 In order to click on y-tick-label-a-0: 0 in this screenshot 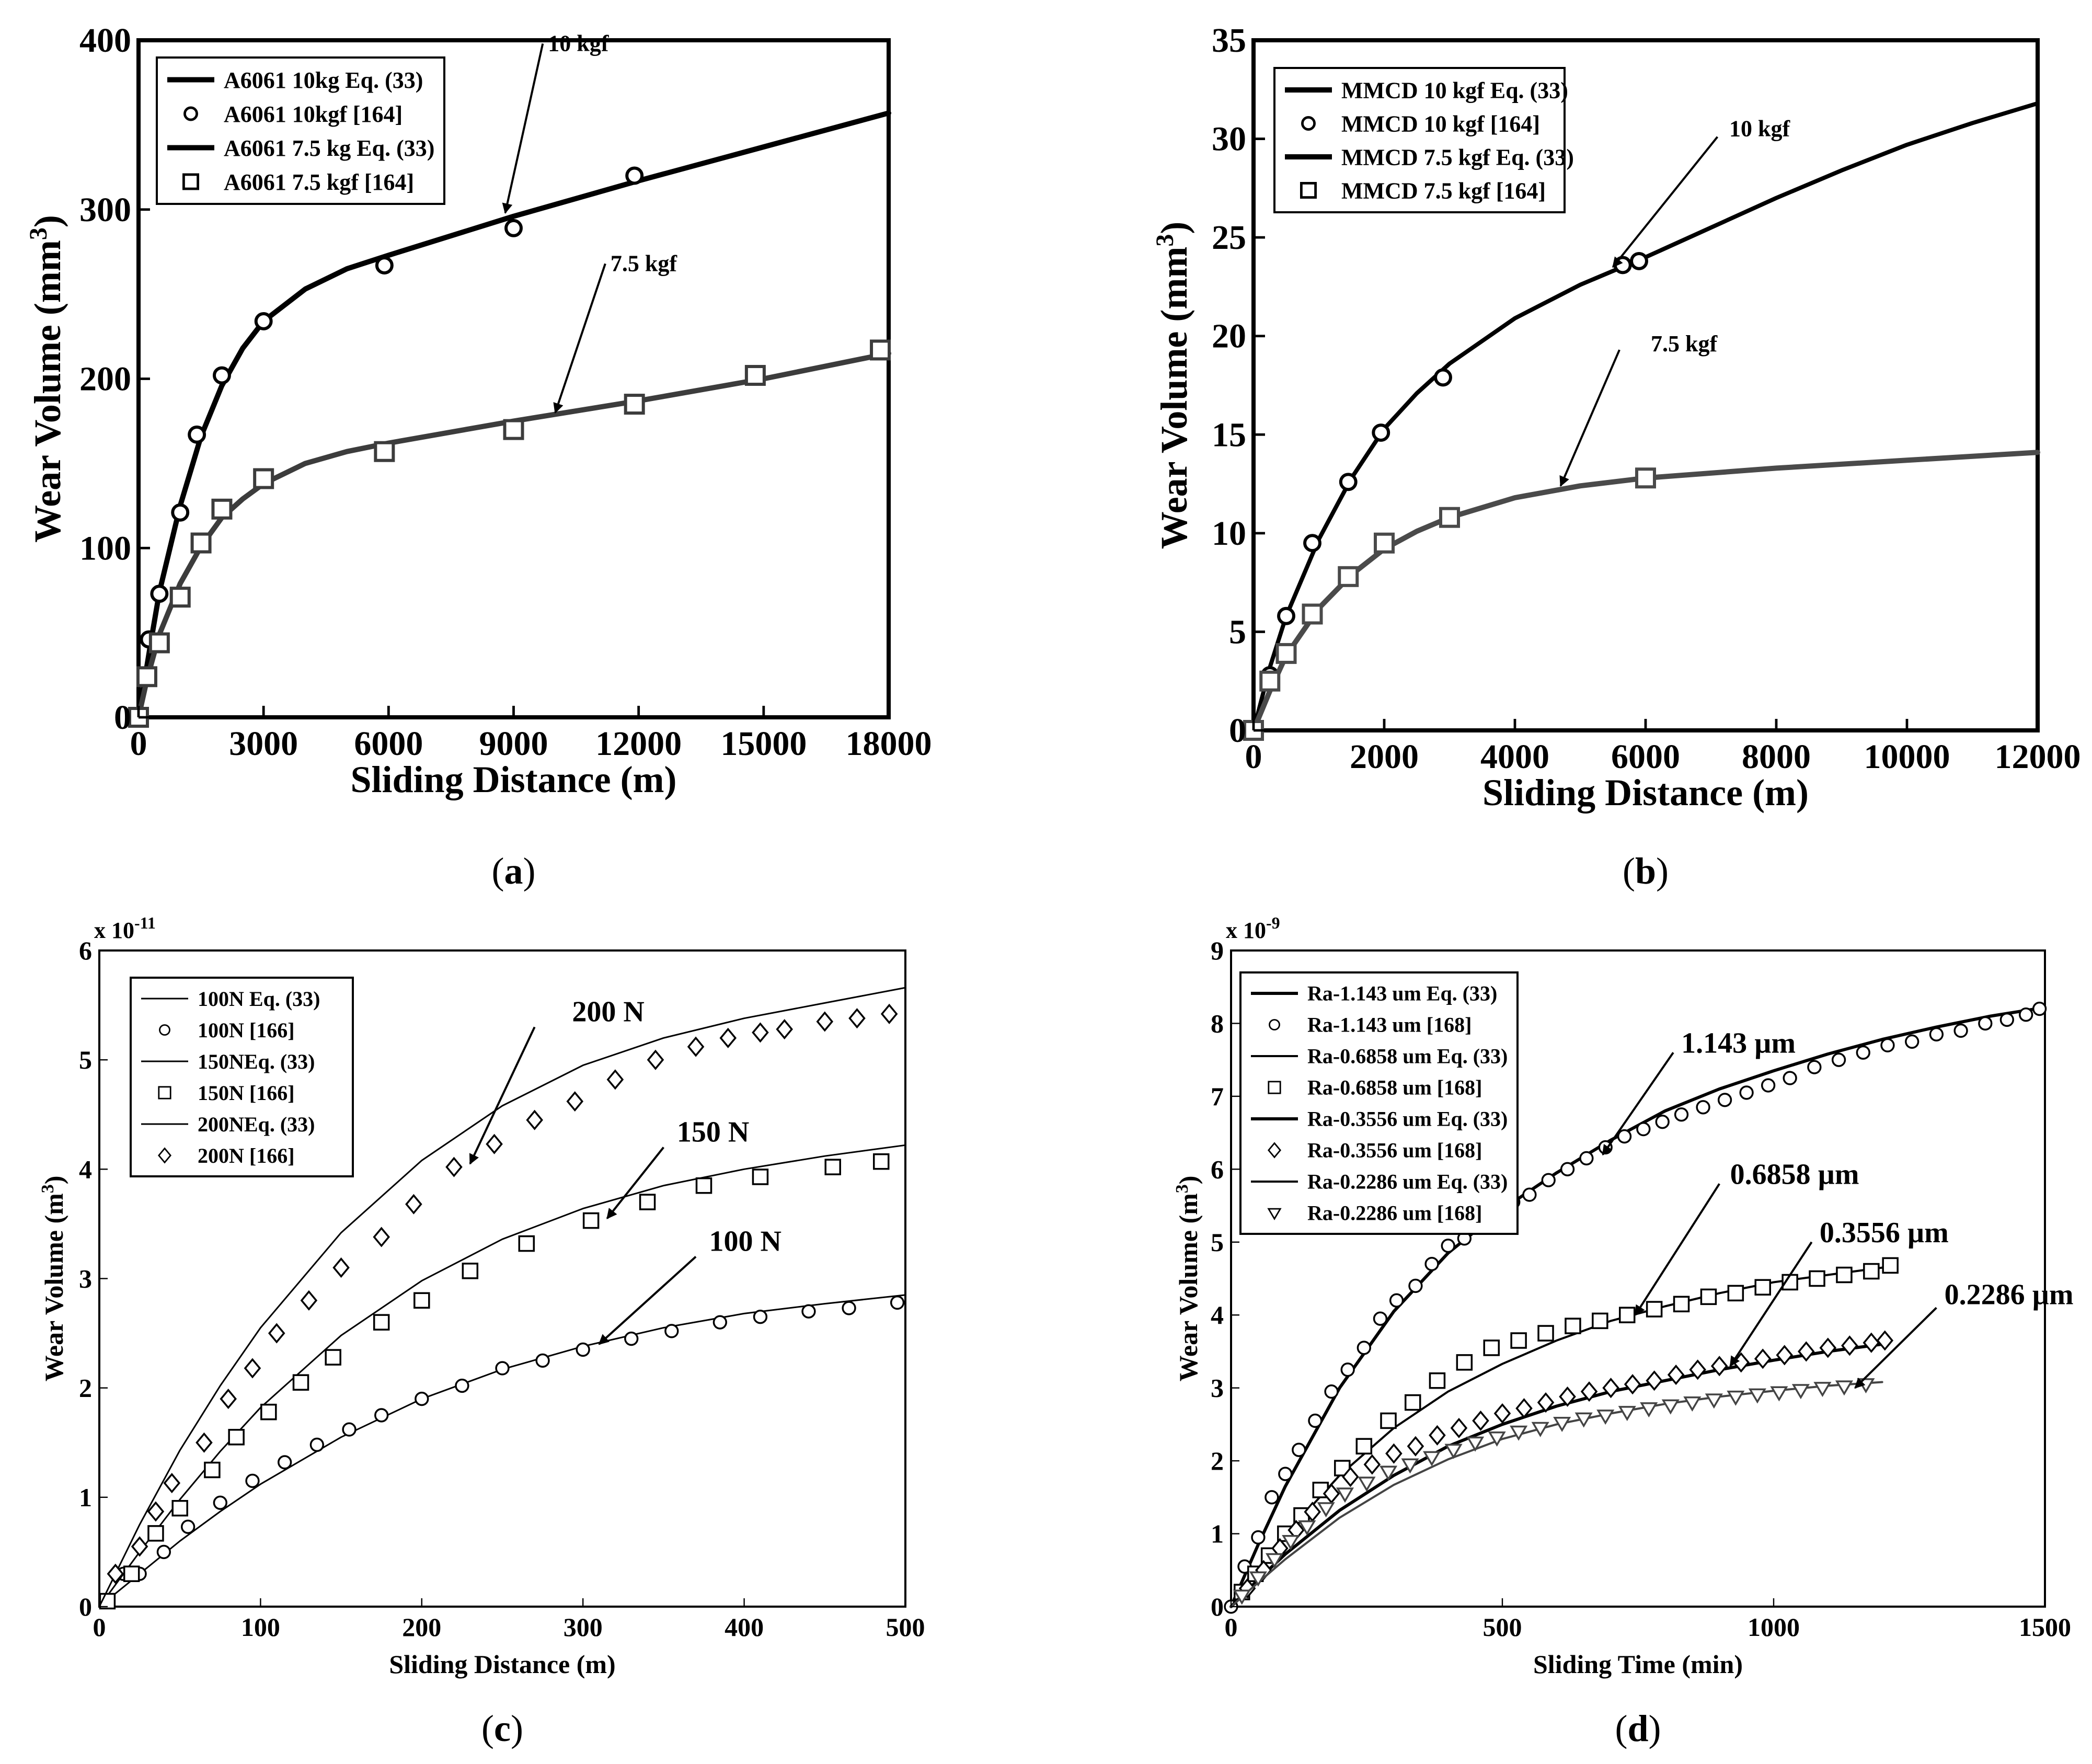, I will do `click(122, 717)`.